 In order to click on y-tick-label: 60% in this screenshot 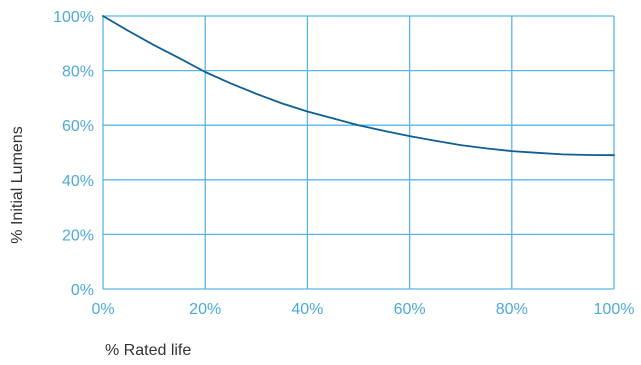, I will do `click(78, 126)`.